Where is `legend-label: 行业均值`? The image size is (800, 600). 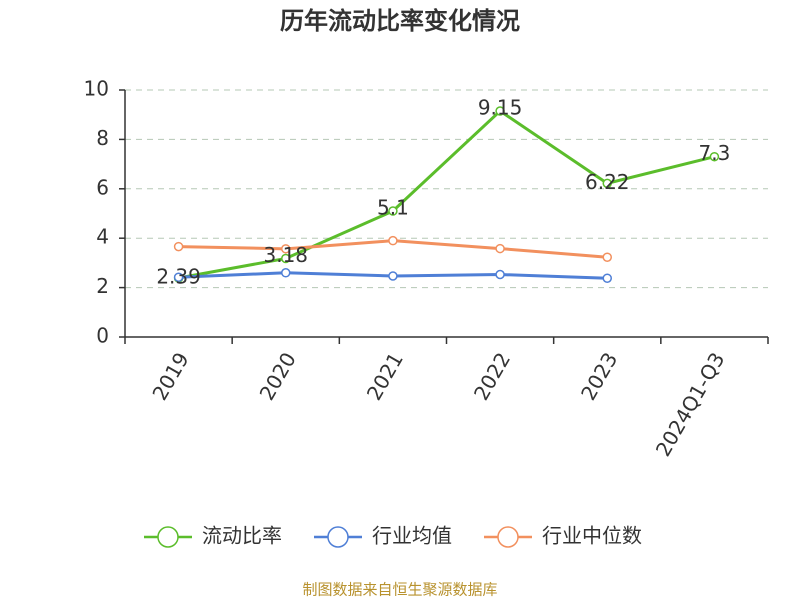 legend-label: 行业均值 is located at coordinates (412, 536).